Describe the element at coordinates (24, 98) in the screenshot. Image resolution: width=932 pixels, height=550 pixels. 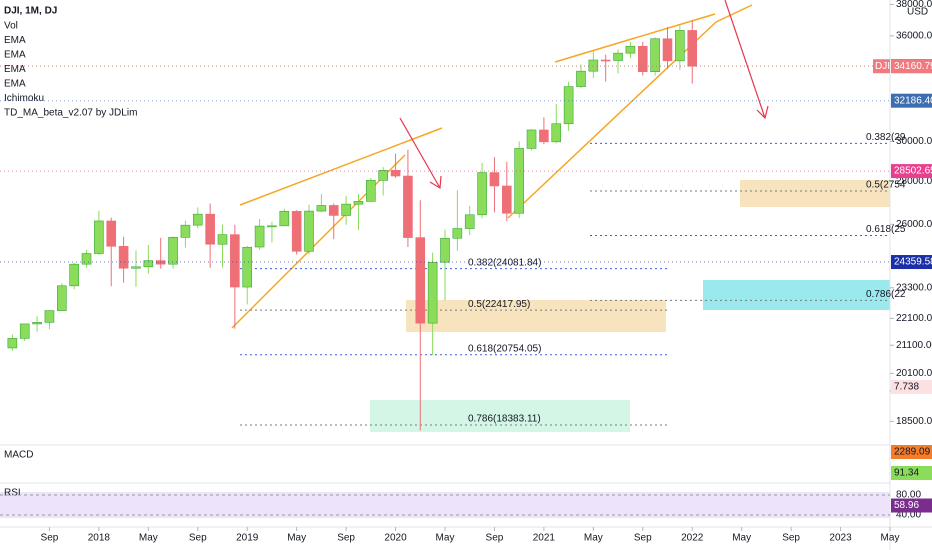
I see `indicator-label: Ichimoku` at that location.